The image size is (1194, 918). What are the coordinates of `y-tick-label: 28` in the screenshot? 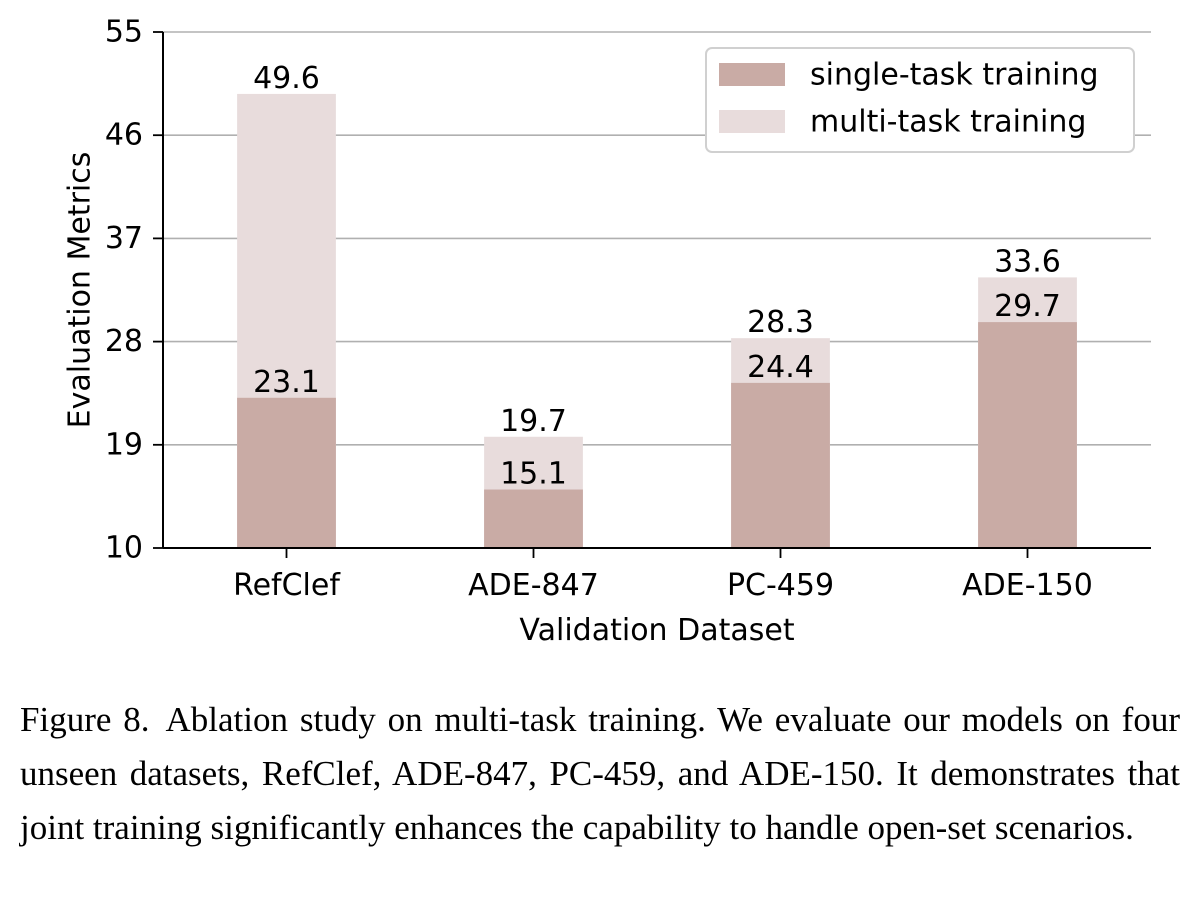 It's located at (124, 341).